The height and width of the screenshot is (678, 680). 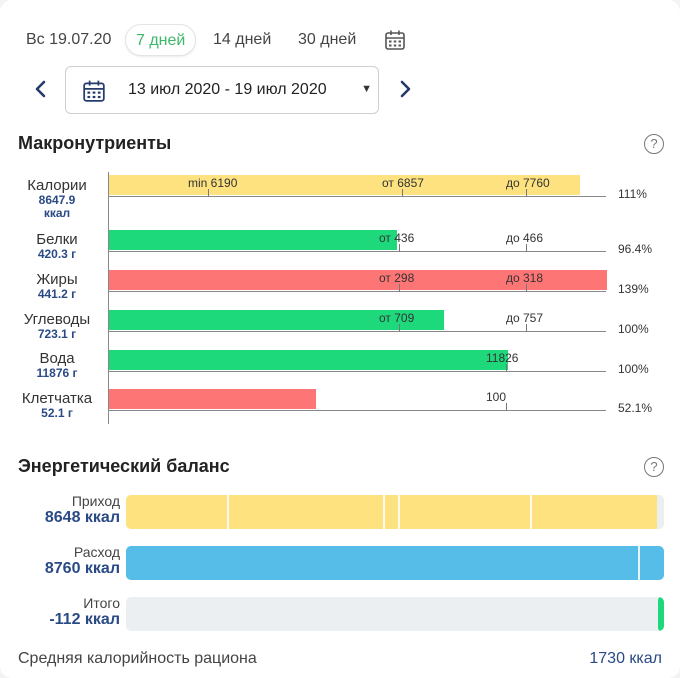 I want to click on macro-threshold-label: 100, so click(x=496, y=397).